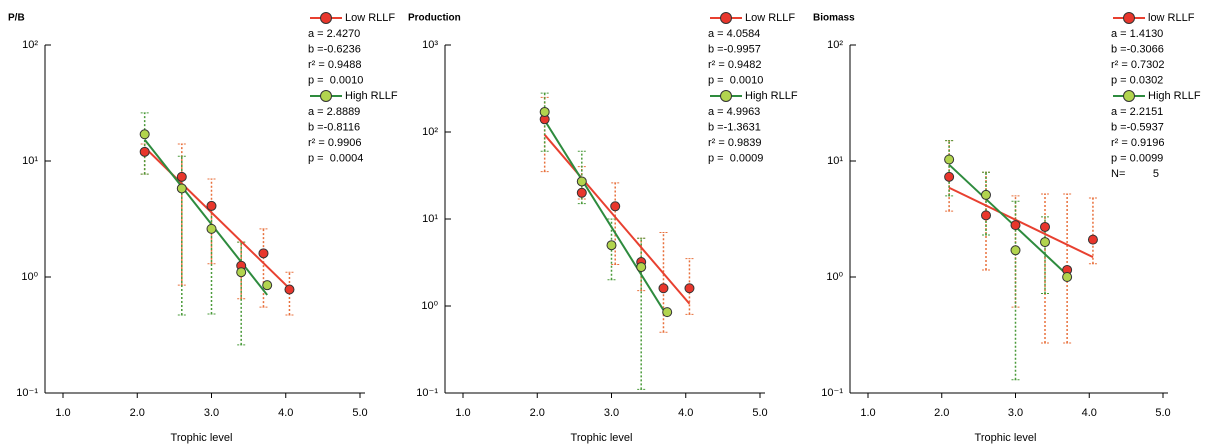 The image size is (1205, 446). I want to click on fit-stat: a = 4.0584, so click(734, 34).